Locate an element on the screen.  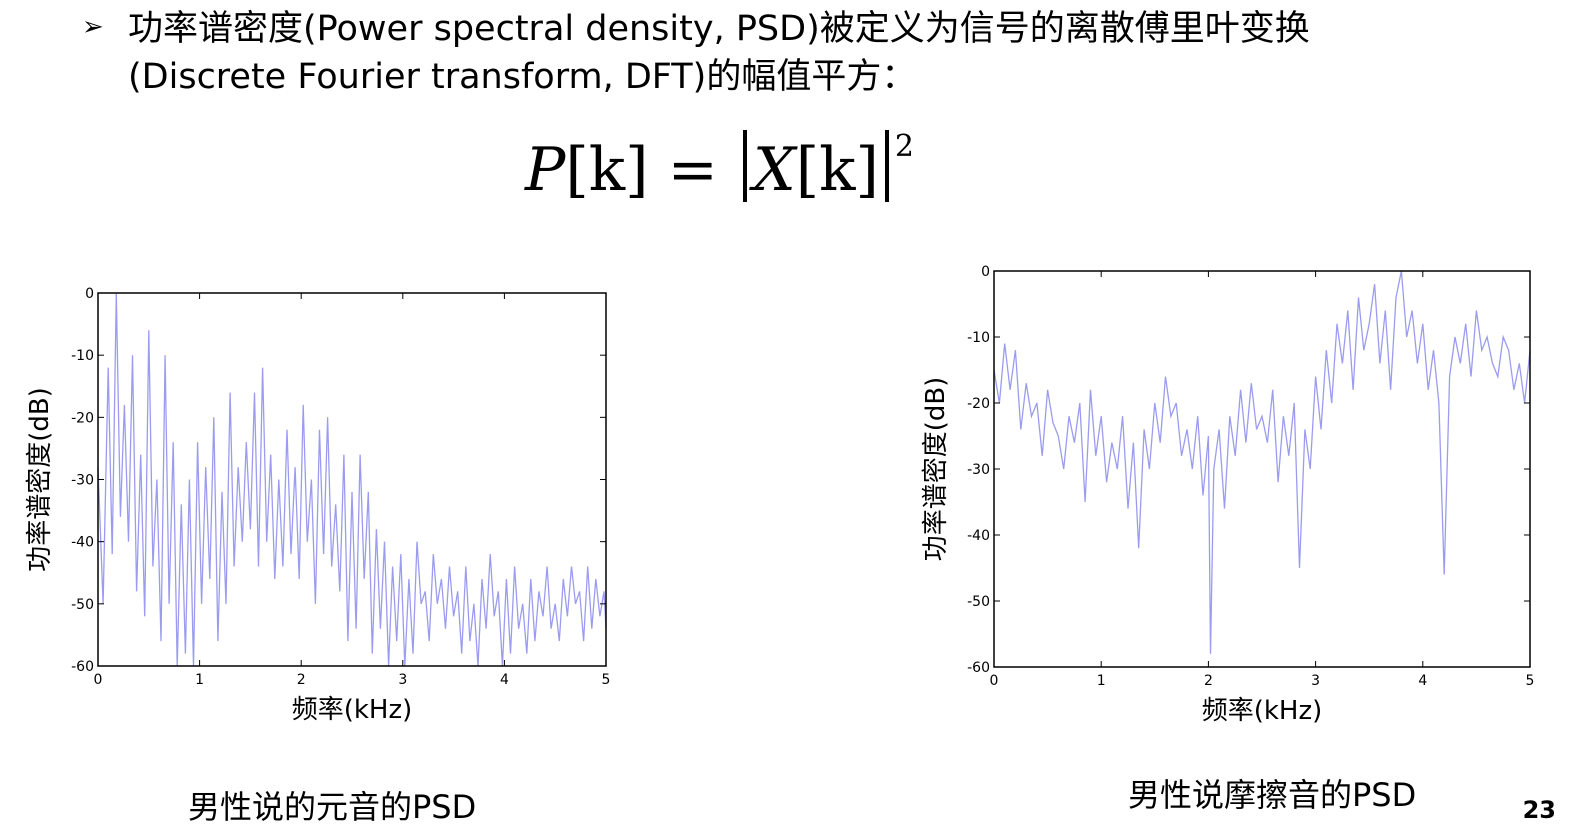
page-number: 23 is located at coordinates (1539, 810).